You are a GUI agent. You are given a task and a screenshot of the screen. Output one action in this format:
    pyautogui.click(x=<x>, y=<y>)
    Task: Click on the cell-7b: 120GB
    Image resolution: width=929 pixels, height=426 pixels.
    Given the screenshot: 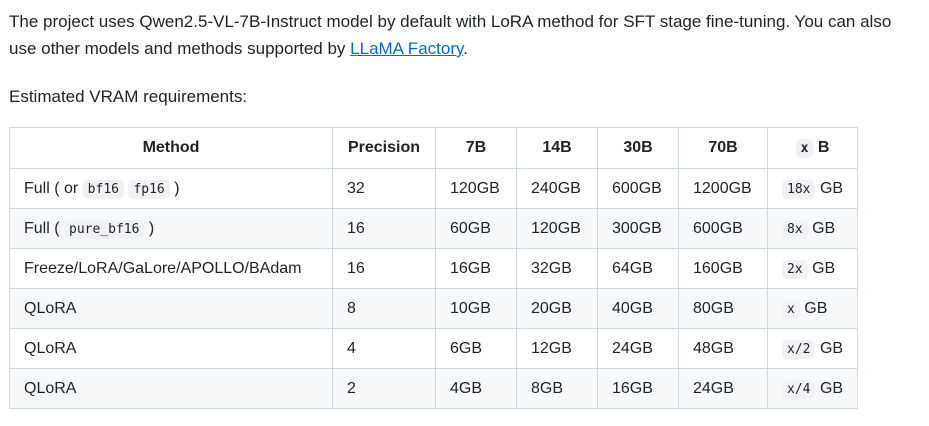 What is the action you would take?
    pyautogui.click(x=476, y=188)
    